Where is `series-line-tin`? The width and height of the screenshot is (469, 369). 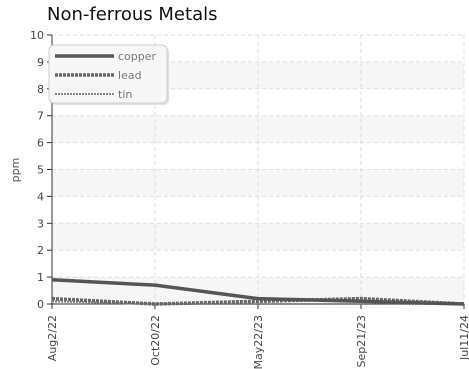 series-line-tin is located at coordinates (257, 302).